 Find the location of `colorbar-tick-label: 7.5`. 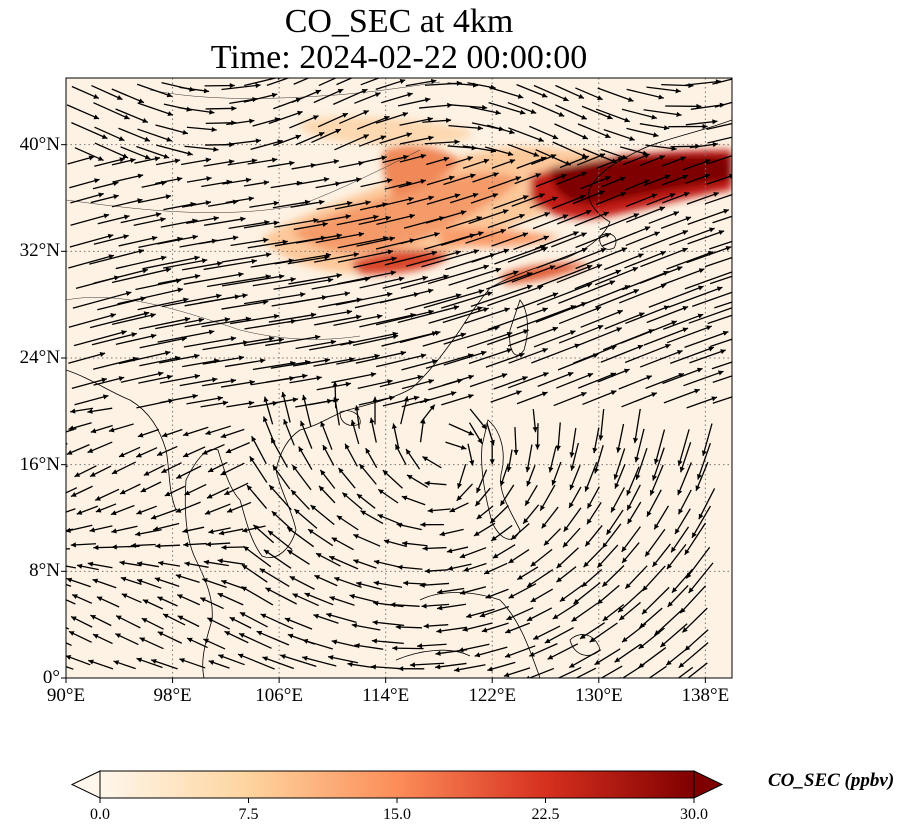

colorbar-tick-label: 7.5 is located at coordinates (248, 814).